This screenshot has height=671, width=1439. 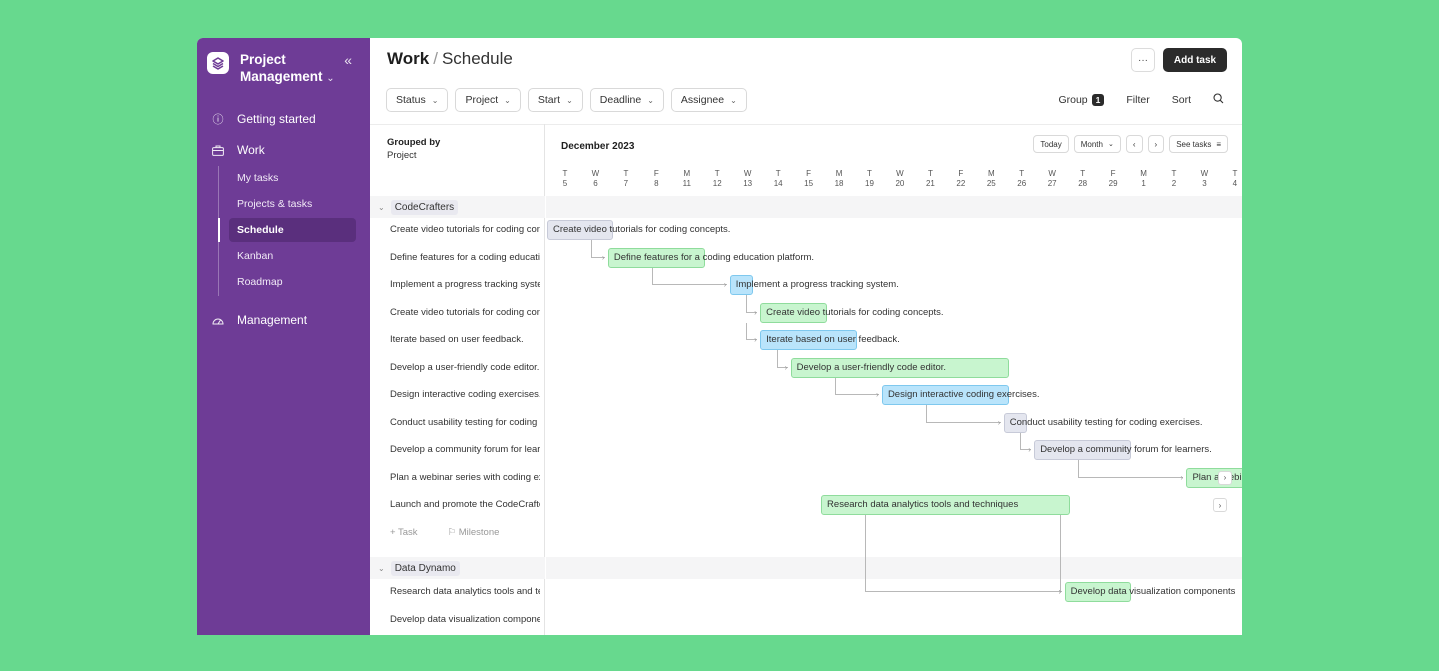 What do you see at coordinates (276, 119) in the screenshot?
I see `nav-label: Getting started` at bounding box center [276, 119].